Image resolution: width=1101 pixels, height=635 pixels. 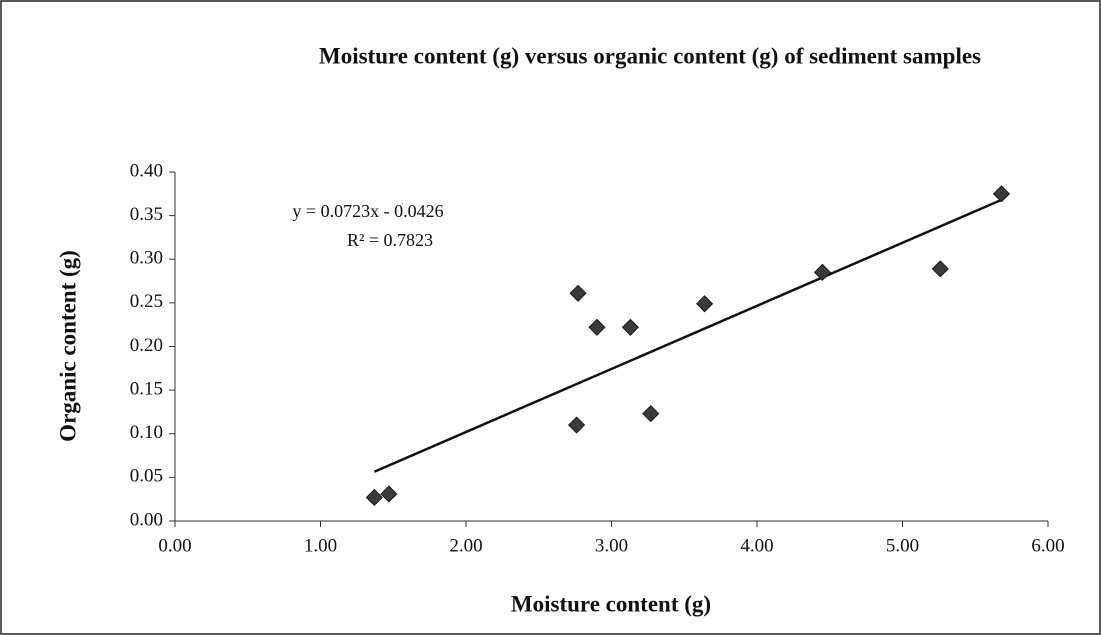 I want to click on y-tick-label: 0.00, so click(x=146, y=519).